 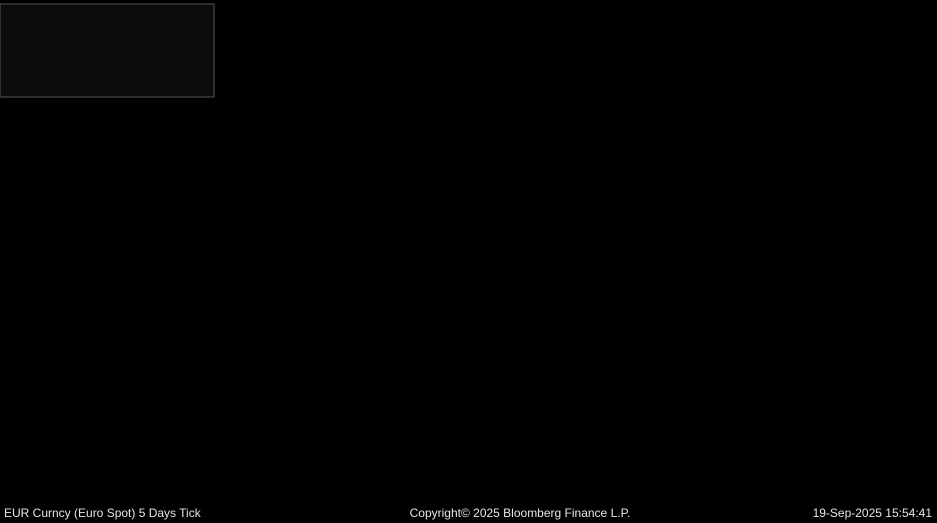 I want to click on footer-right: 19-Sep-2025 15:54:41, so click(x=873, y=513).